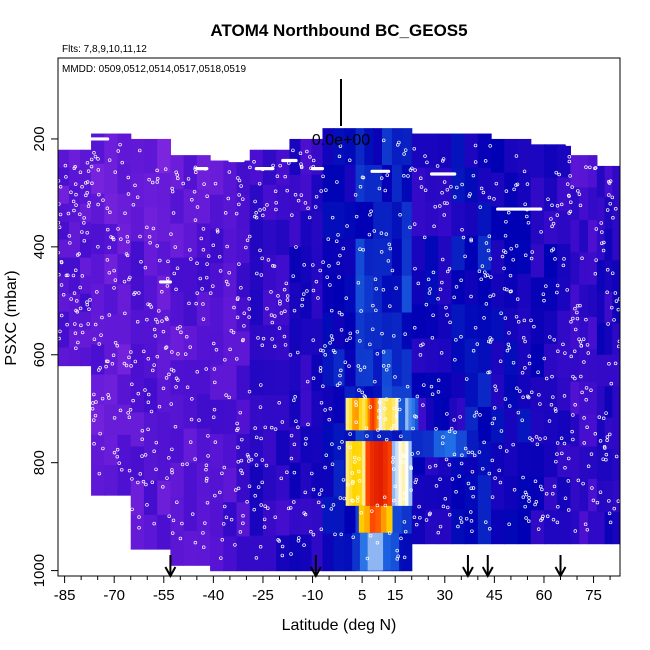  What do you see at coordinates (337, 589) in the screenshot?
I see `x-axis: -85 -70 -55 -40 -25 -10 5 15 30 45 60 75` at bounding box center [337, 589].